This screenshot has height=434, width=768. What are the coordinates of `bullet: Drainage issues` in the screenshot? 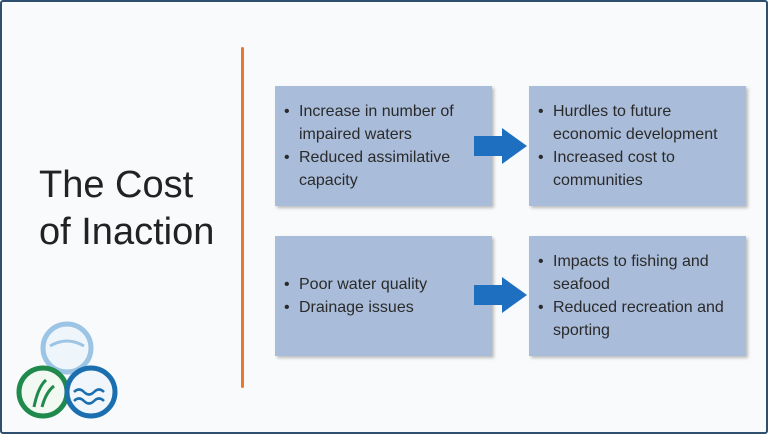 It's located at (355, 307).